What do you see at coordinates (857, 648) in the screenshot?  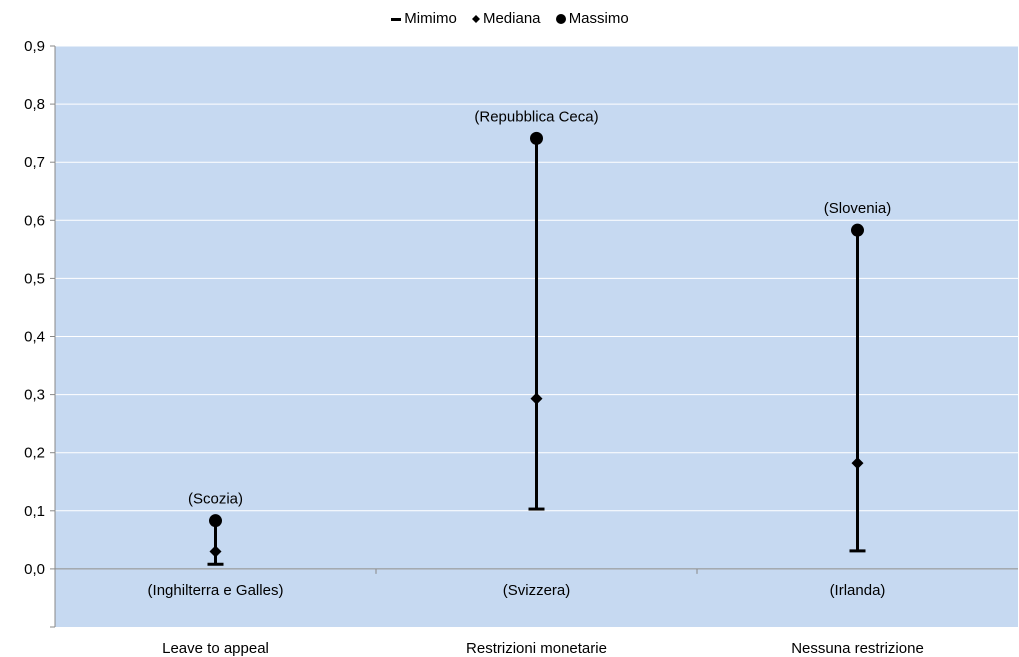 I see `x-category-label: Nessuna restrizione` at bounding box center [857, 648].